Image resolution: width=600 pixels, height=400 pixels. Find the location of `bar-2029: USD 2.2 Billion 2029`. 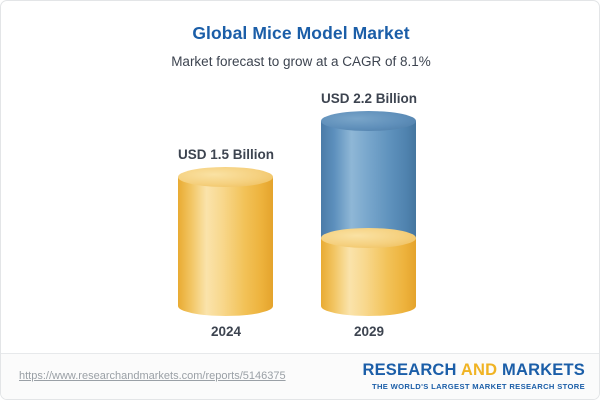

bar-2029: USD 2.2 Billion 2029 is located at coordinates (369, 215).